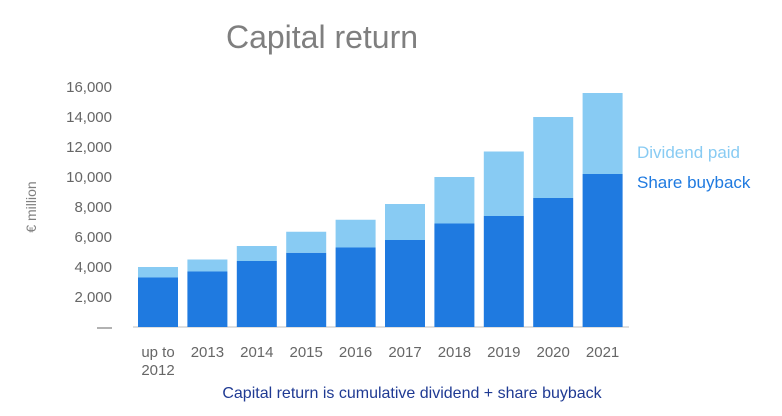  What do you see at coordinates (503, 352) in the screenshot?
I see `x-tick-label: 2019` at bounding box center [503, 352].